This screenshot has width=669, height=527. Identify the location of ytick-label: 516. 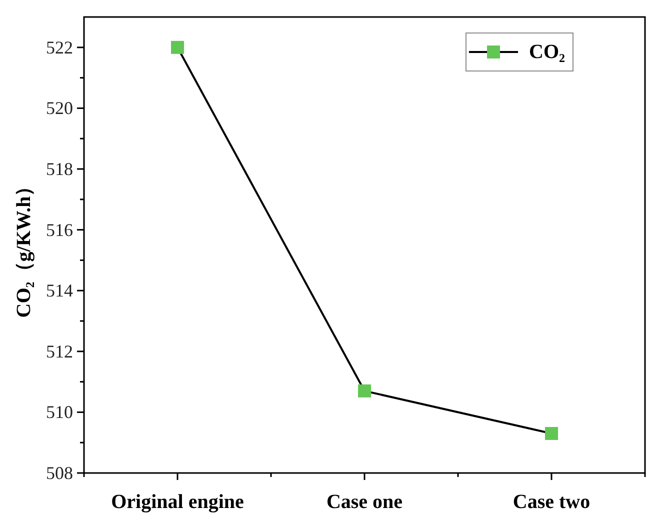
(59, 230).